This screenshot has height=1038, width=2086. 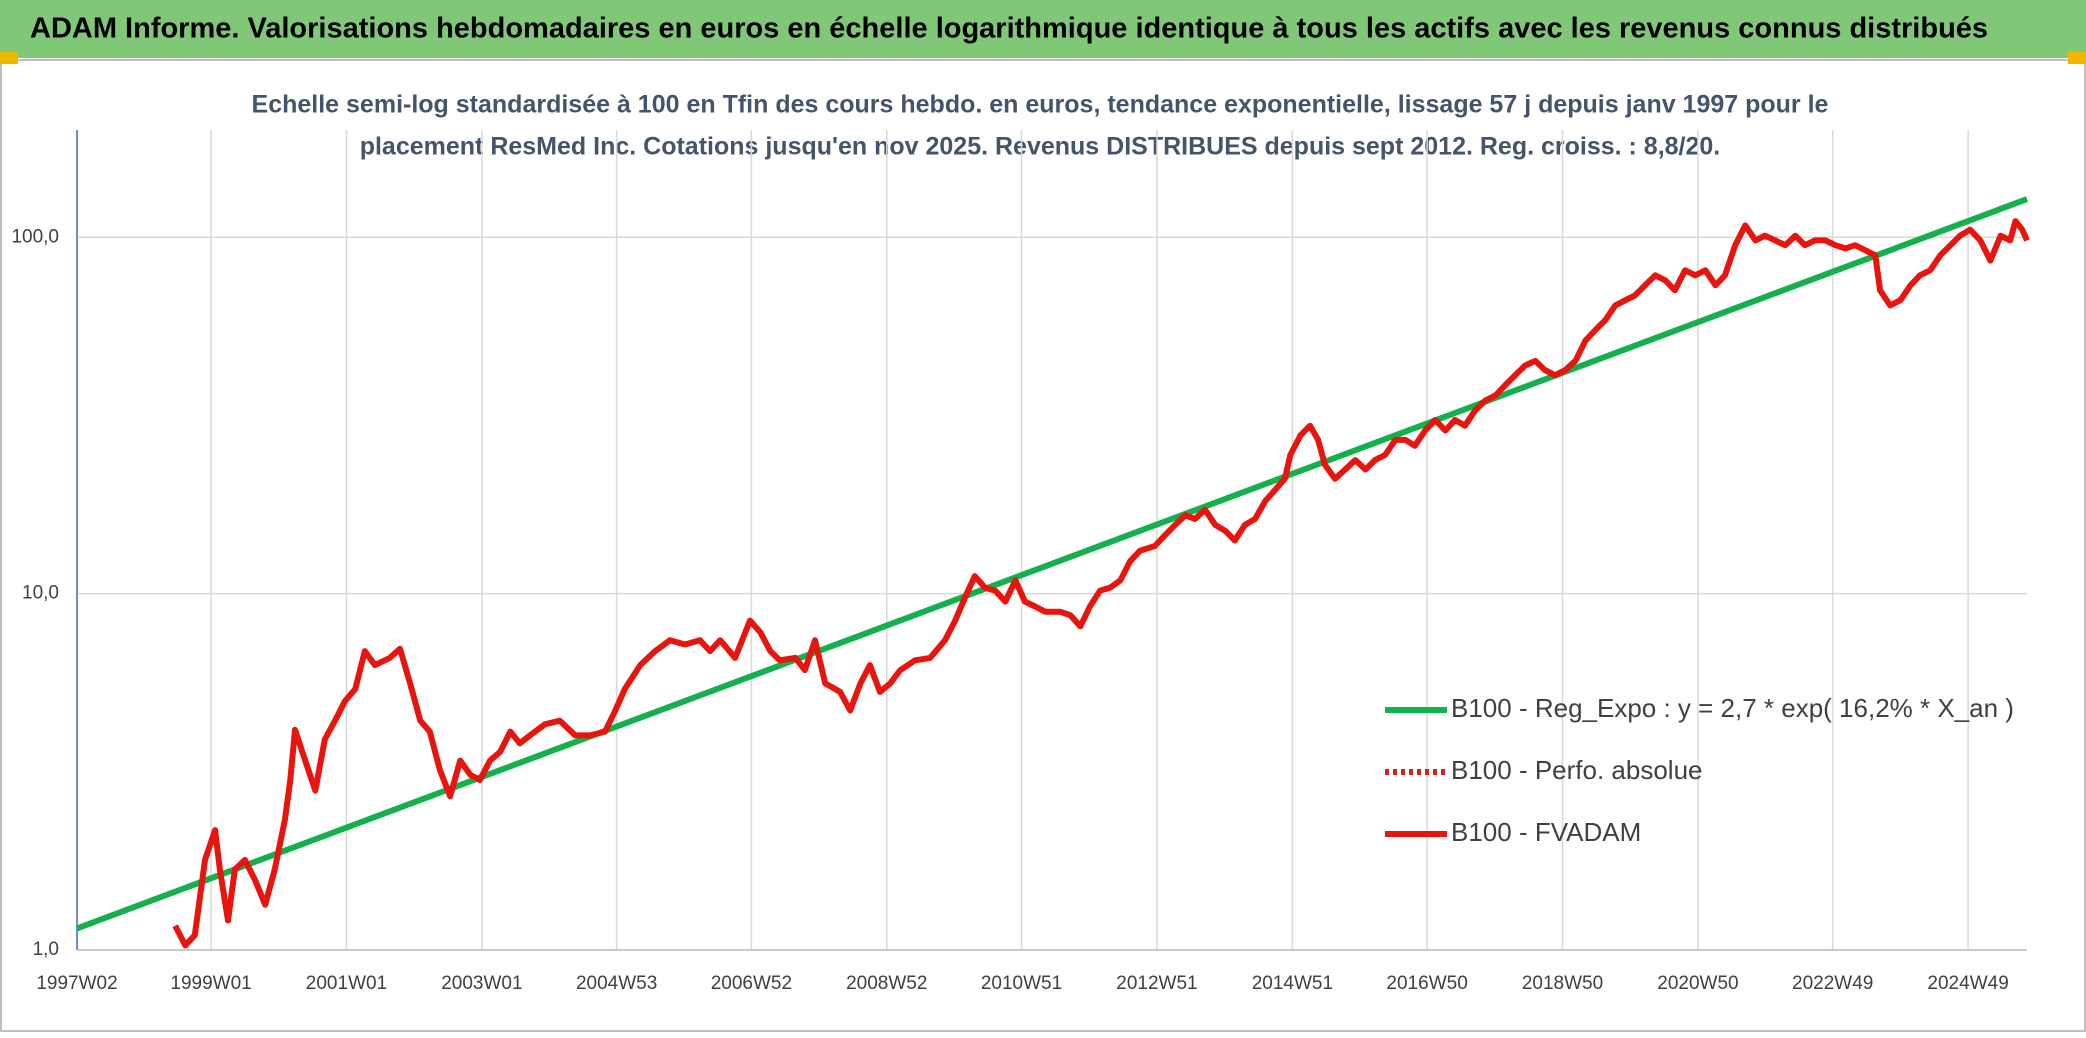 What do you see at coordinates (616, 983) in the screenshot?
I see `x-tick-label: 2004W53` at bounding box center [616, 983].